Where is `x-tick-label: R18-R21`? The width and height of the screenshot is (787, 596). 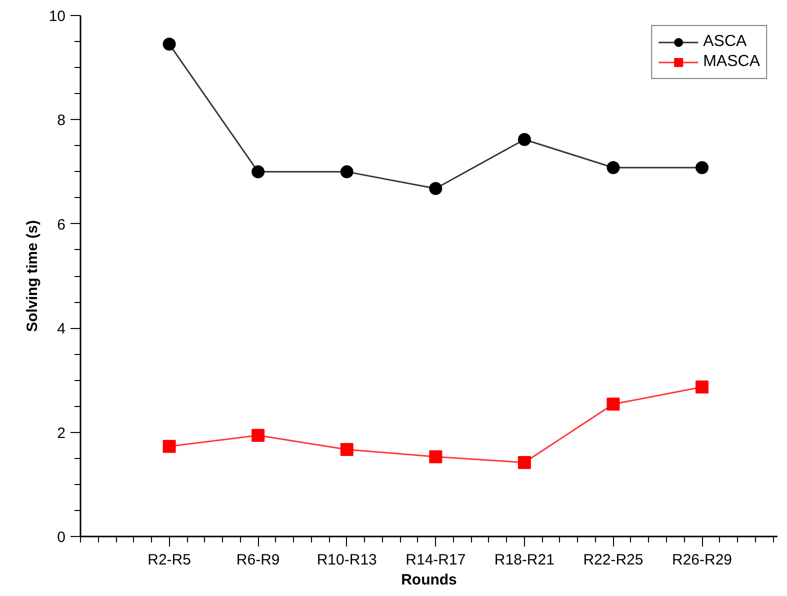
x-tick-label: R18-R21 is located at coordinates (524, 560).